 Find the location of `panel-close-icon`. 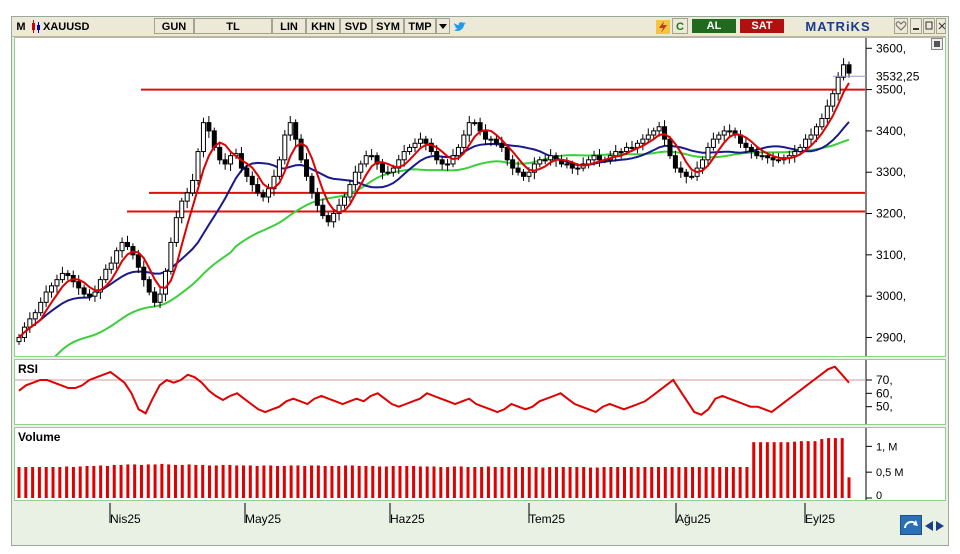

panel-close-icon is located at coordinates (937, 44).